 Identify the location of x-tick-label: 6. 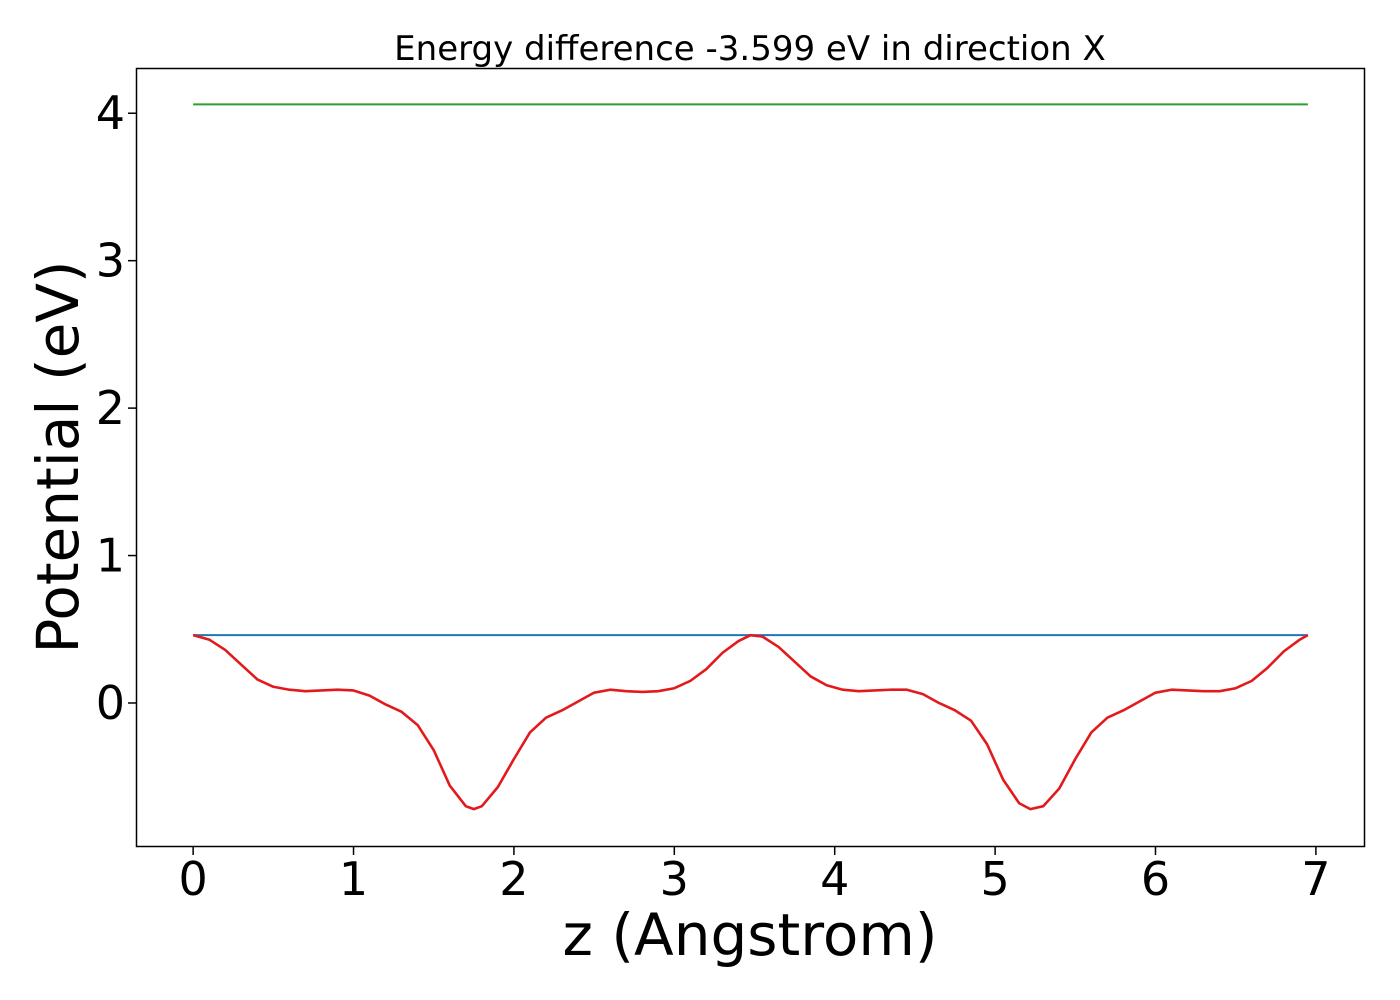
(1155, 879).